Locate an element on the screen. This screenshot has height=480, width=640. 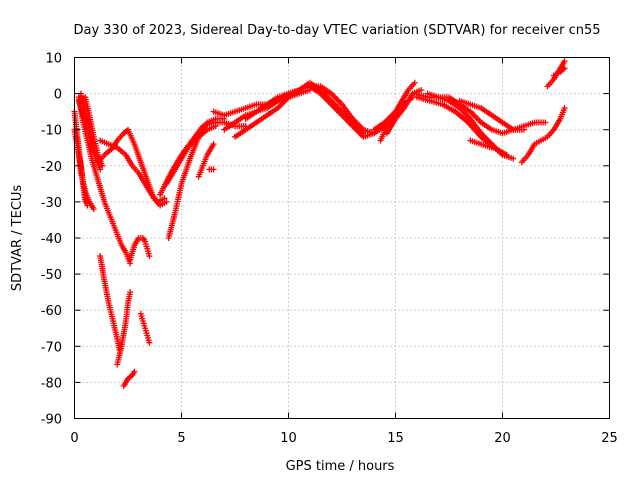
y-tick-label: -70 is located at coordinates (51, 347).